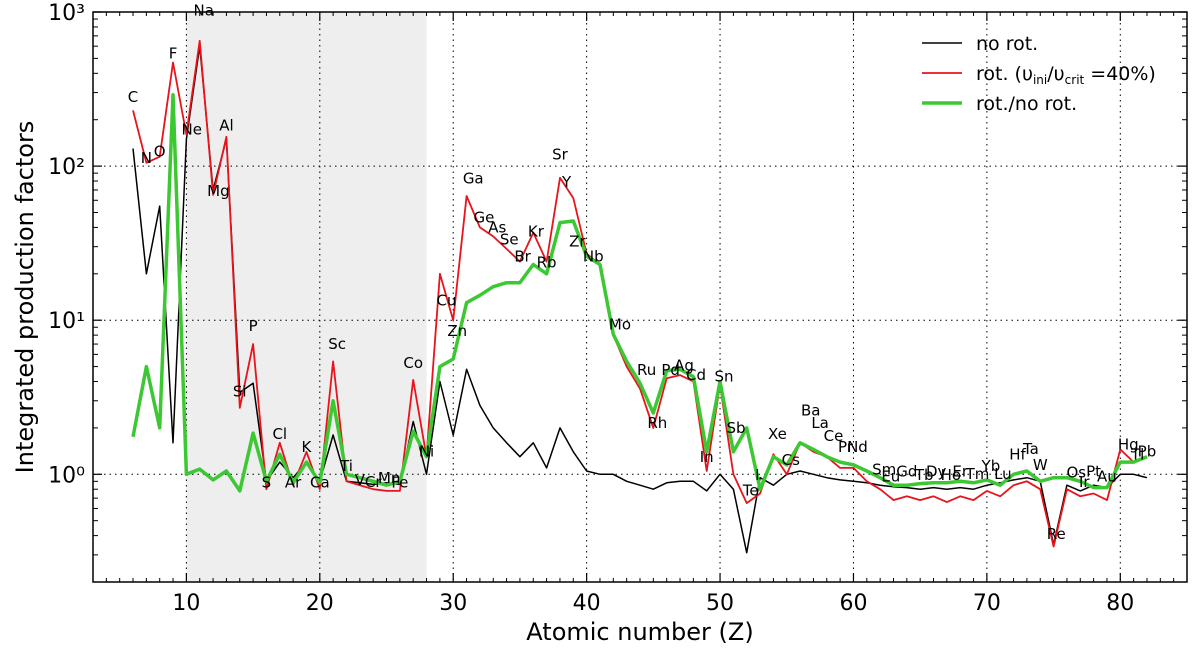  Describe the element at coordinates (566, 182) in the screenshot. I see `element-label: Y` at that location.